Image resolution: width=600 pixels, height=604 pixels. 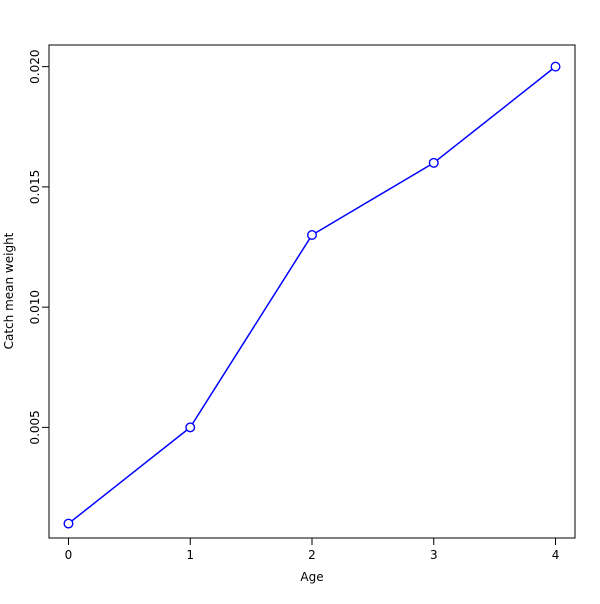 What do you see at coordinates (35, 427) in the screenshot?
I see `y-tick-label: 0.005` at bounding box center [35, 427].